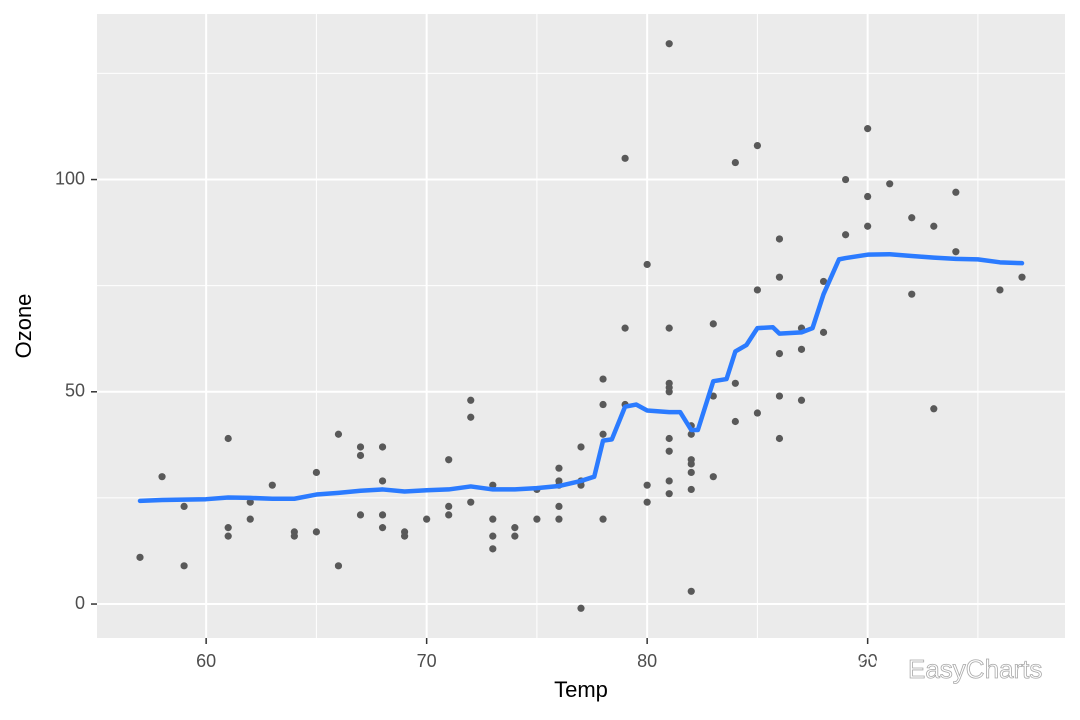 This screenshot has height=720, width=1080. What do you see at coordinates (75, 391) in the screenshot?
I see `y-tick-label: 50` at bounding box center [75, 391].